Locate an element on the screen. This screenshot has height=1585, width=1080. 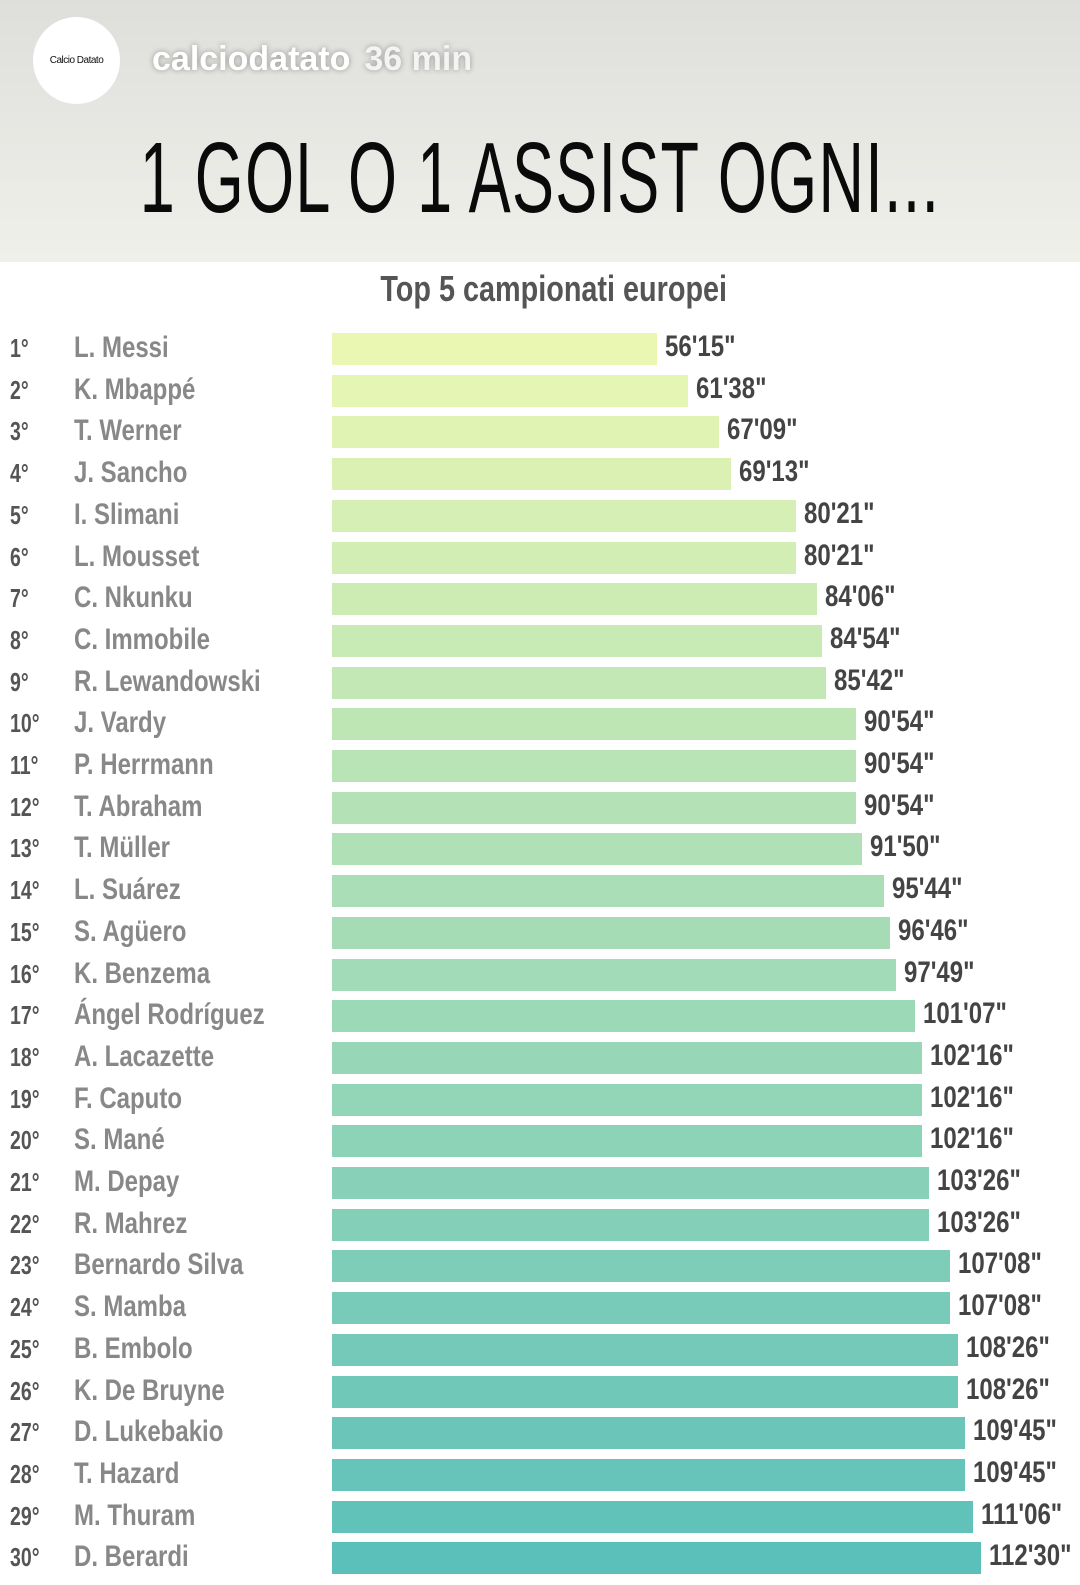
value-label: 67'09" is located at coordinates (762, 430).